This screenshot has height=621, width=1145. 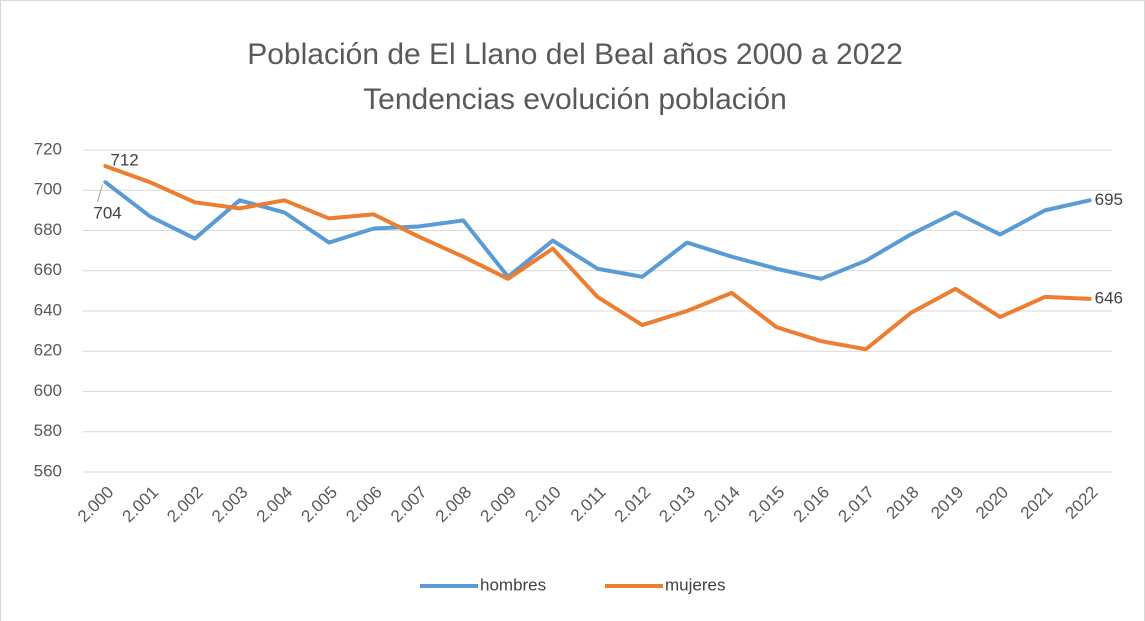 I want to click on y-tick-label: 620, so click(x=48, y=350).